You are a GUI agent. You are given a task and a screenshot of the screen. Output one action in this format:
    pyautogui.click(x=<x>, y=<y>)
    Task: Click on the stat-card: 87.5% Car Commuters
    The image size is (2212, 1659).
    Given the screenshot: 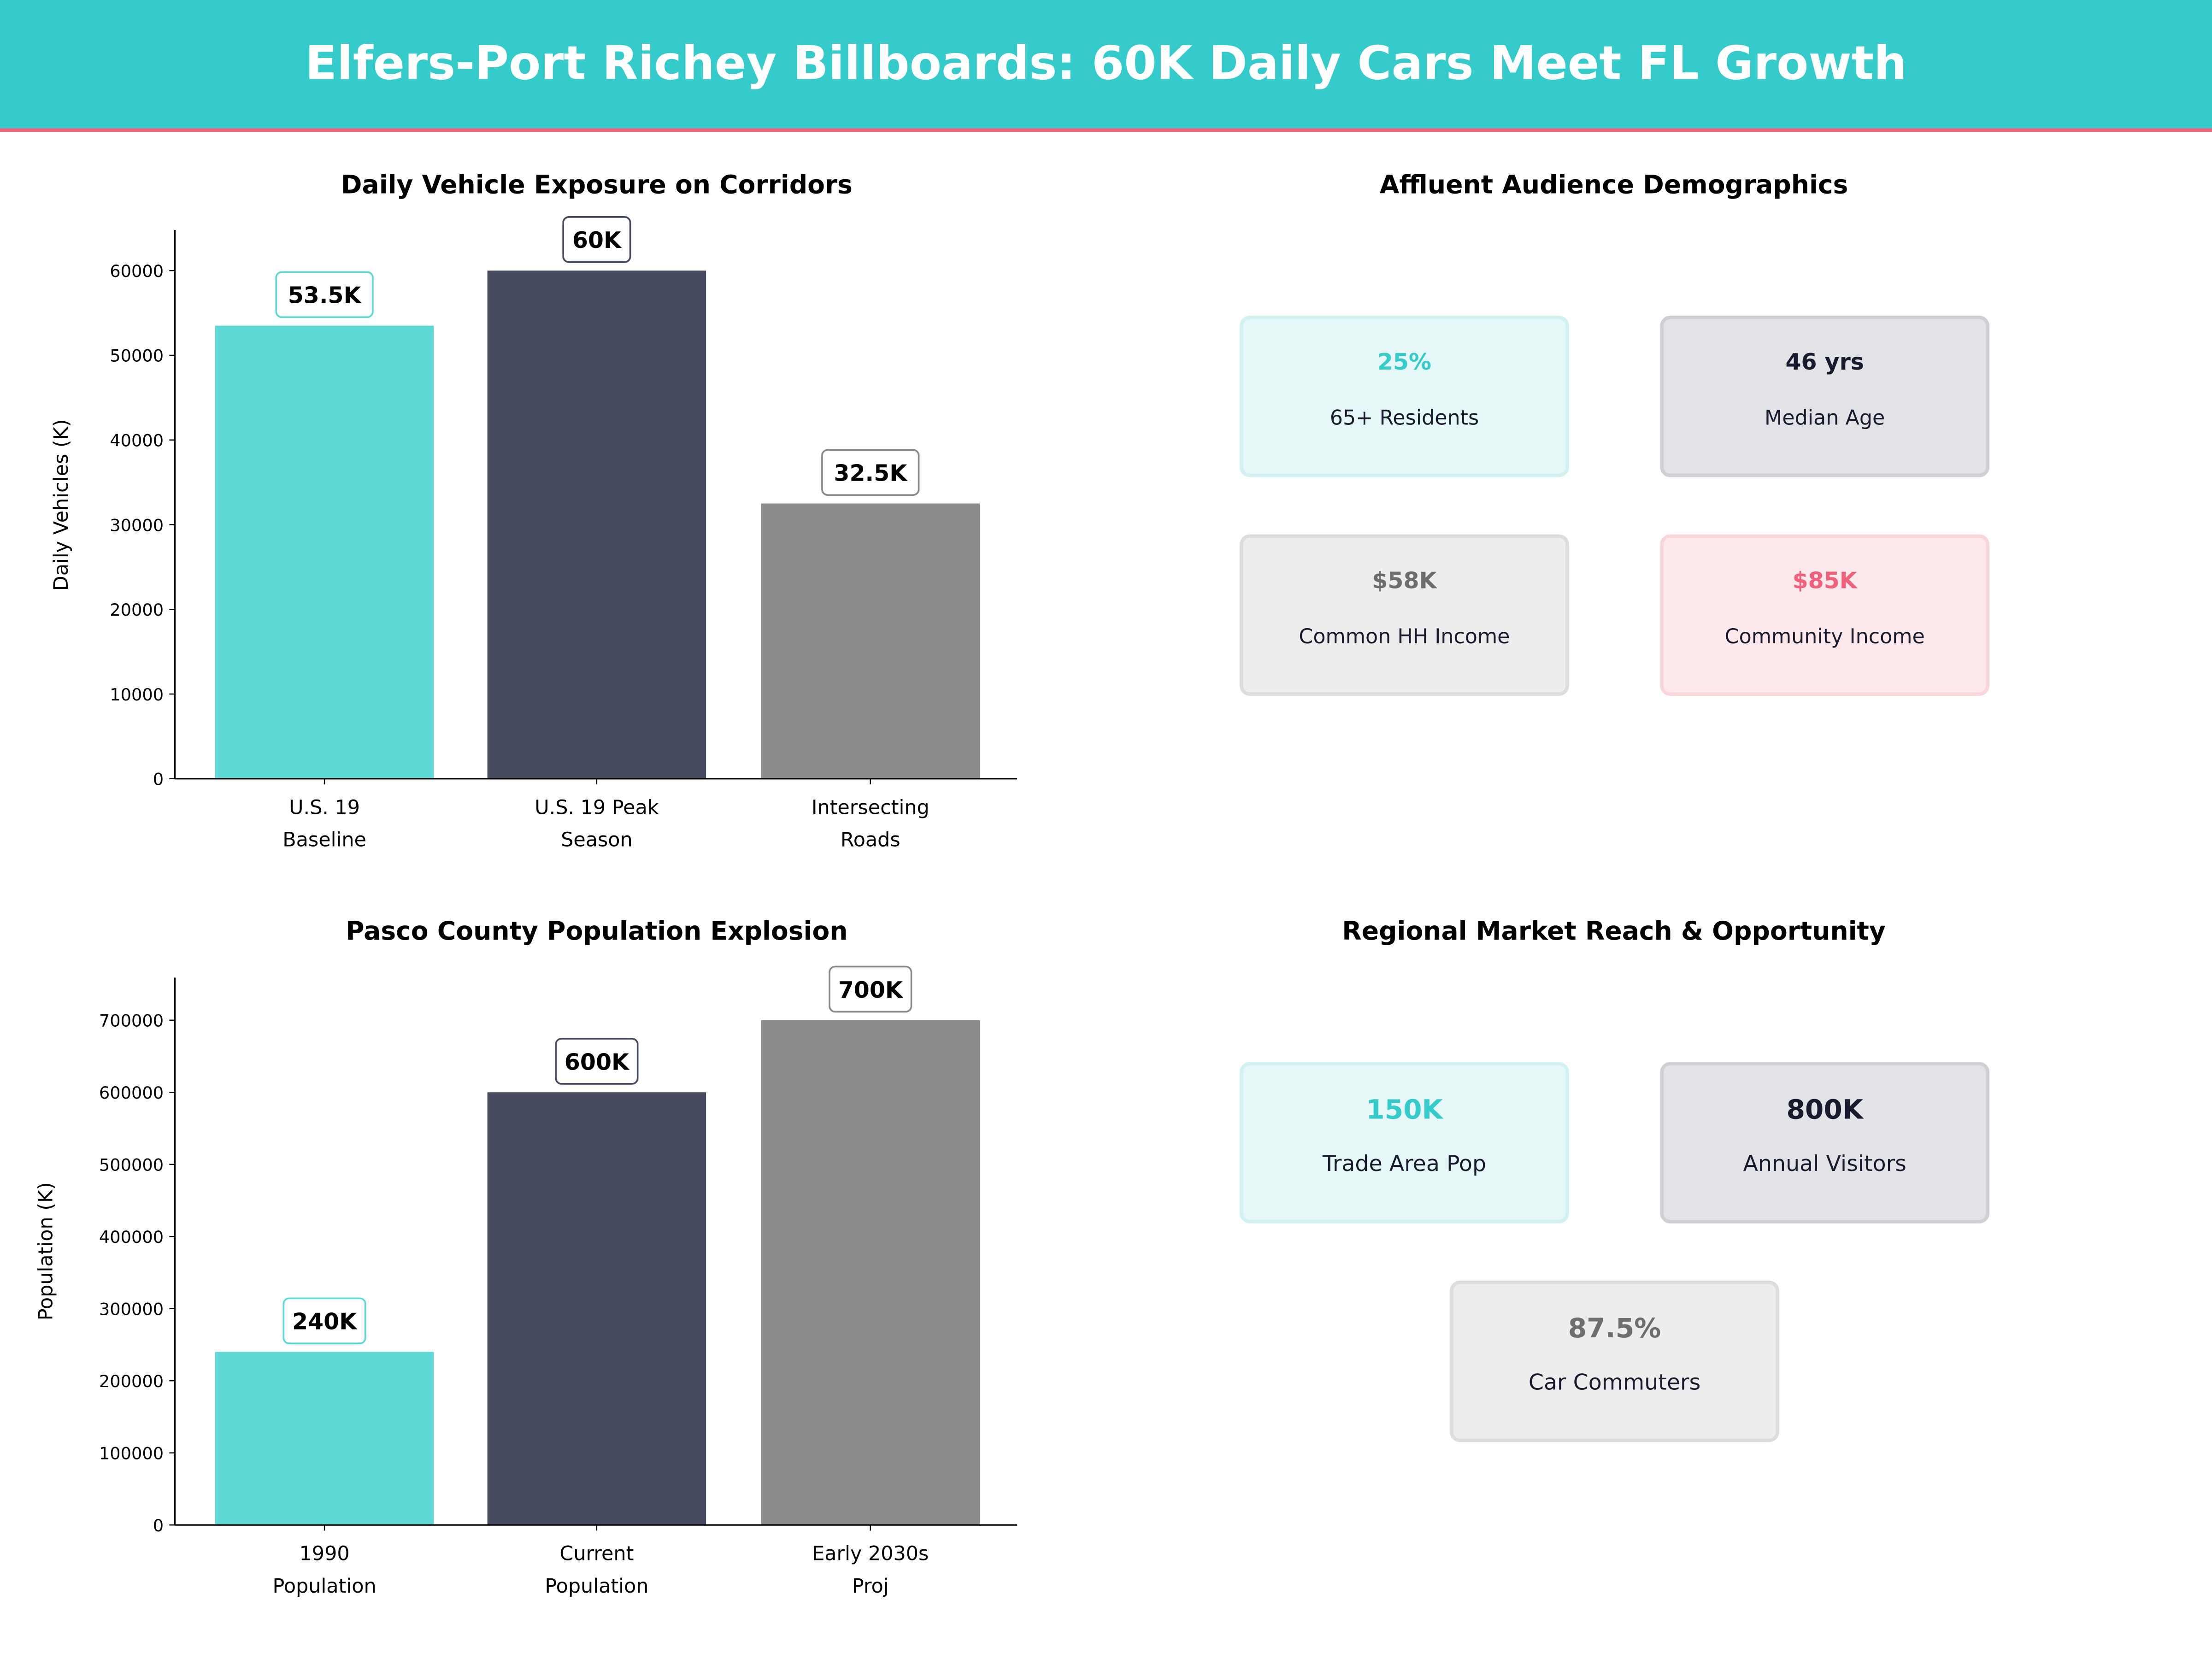 What is the action you would take?
    pyautogui.click(x=1614, y=1361)
    